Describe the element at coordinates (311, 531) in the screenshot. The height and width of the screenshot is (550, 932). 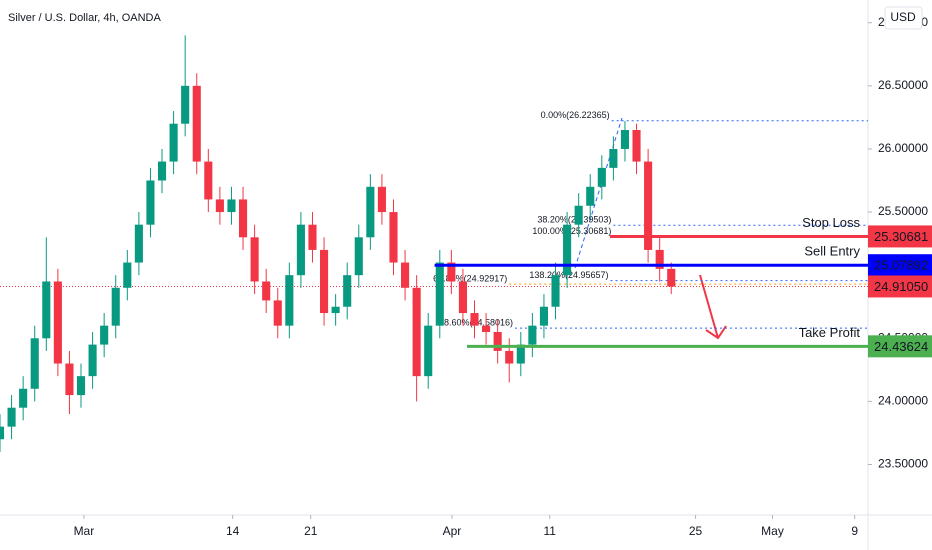
I see `x-tick-label: 21` at that location.